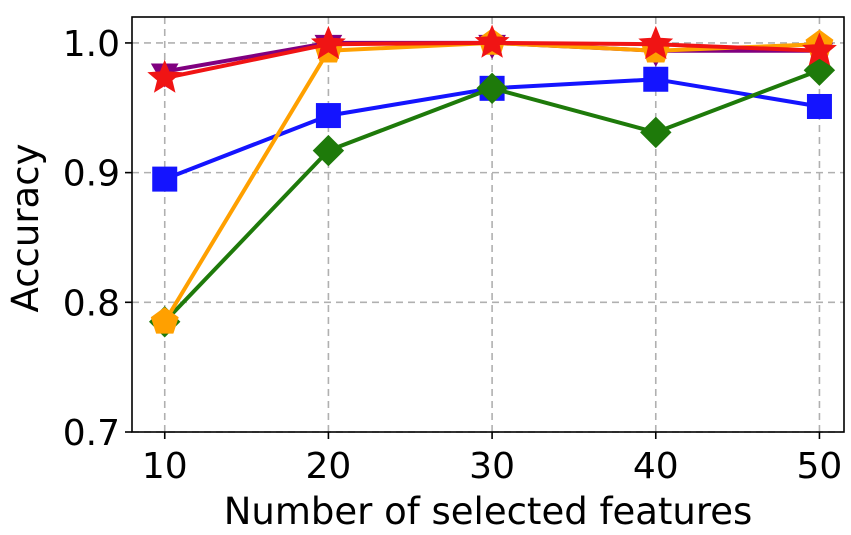 The image size is (851, 535). I want to click on y-tick-label: 0.9, so click(91, 174).